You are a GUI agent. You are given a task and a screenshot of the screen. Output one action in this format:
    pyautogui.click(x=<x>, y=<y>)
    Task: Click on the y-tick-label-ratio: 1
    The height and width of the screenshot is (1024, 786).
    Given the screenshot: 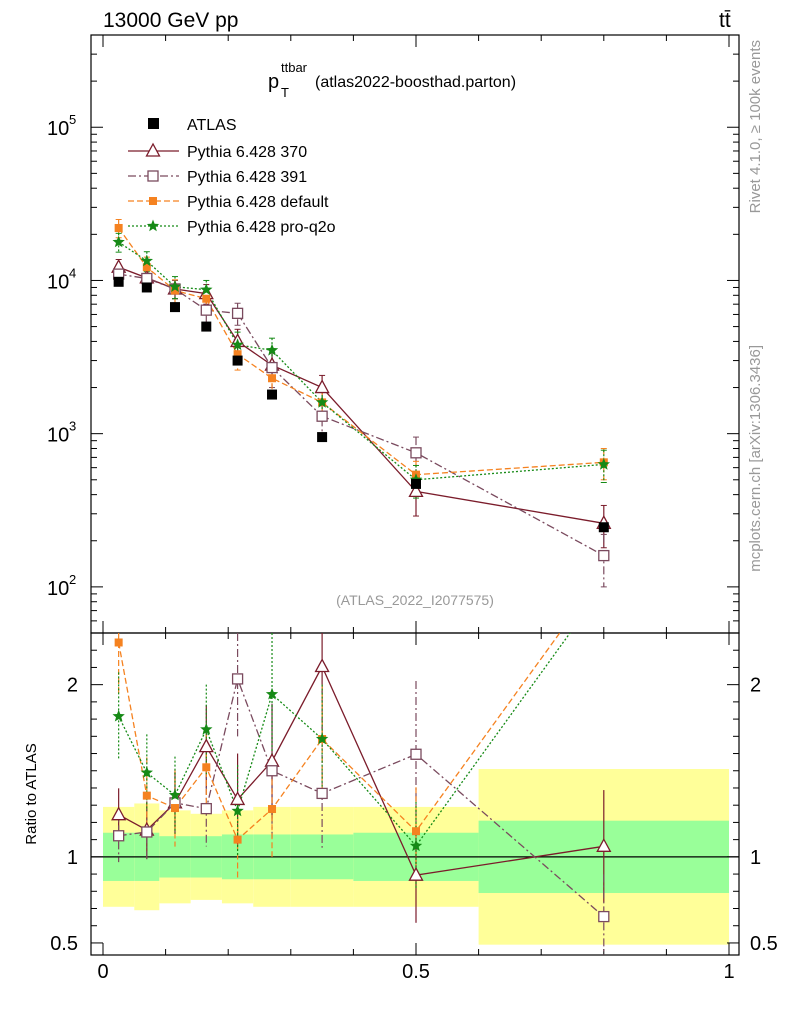 What is the action you would take?
    pyautogui.click(x=72, y=858)
    